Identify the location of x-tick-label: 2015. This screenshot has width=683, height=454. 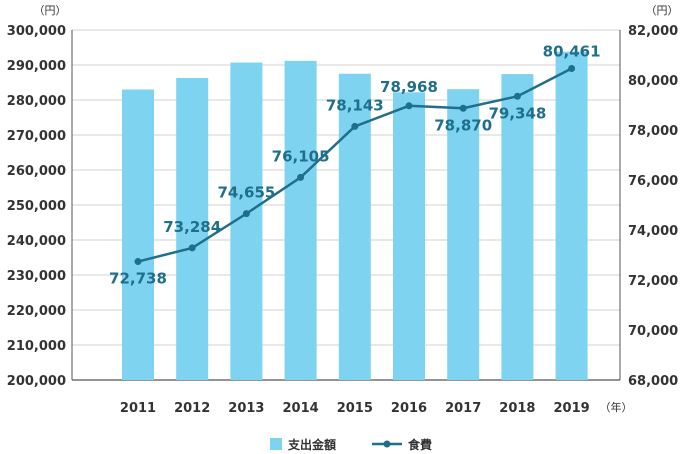
(355, 408).